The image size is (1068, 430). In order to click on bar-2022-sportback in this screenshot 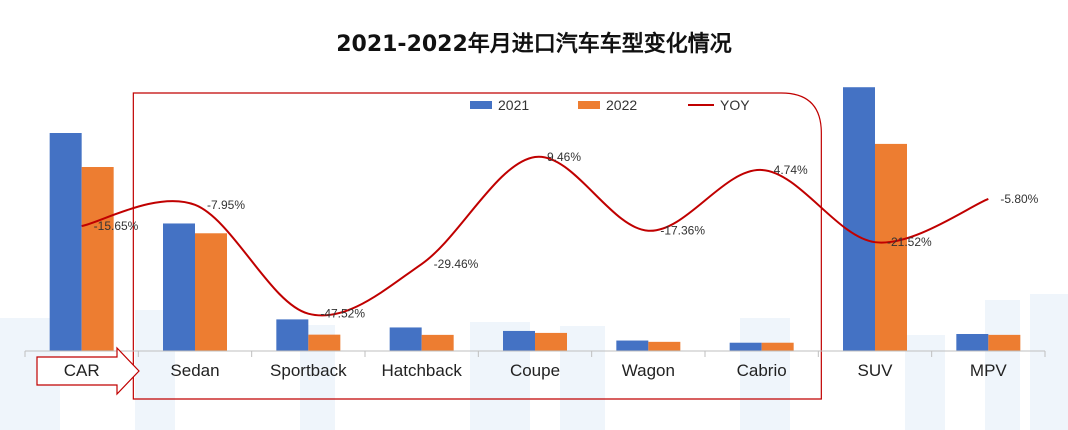, I will do `click(324, 342)`.